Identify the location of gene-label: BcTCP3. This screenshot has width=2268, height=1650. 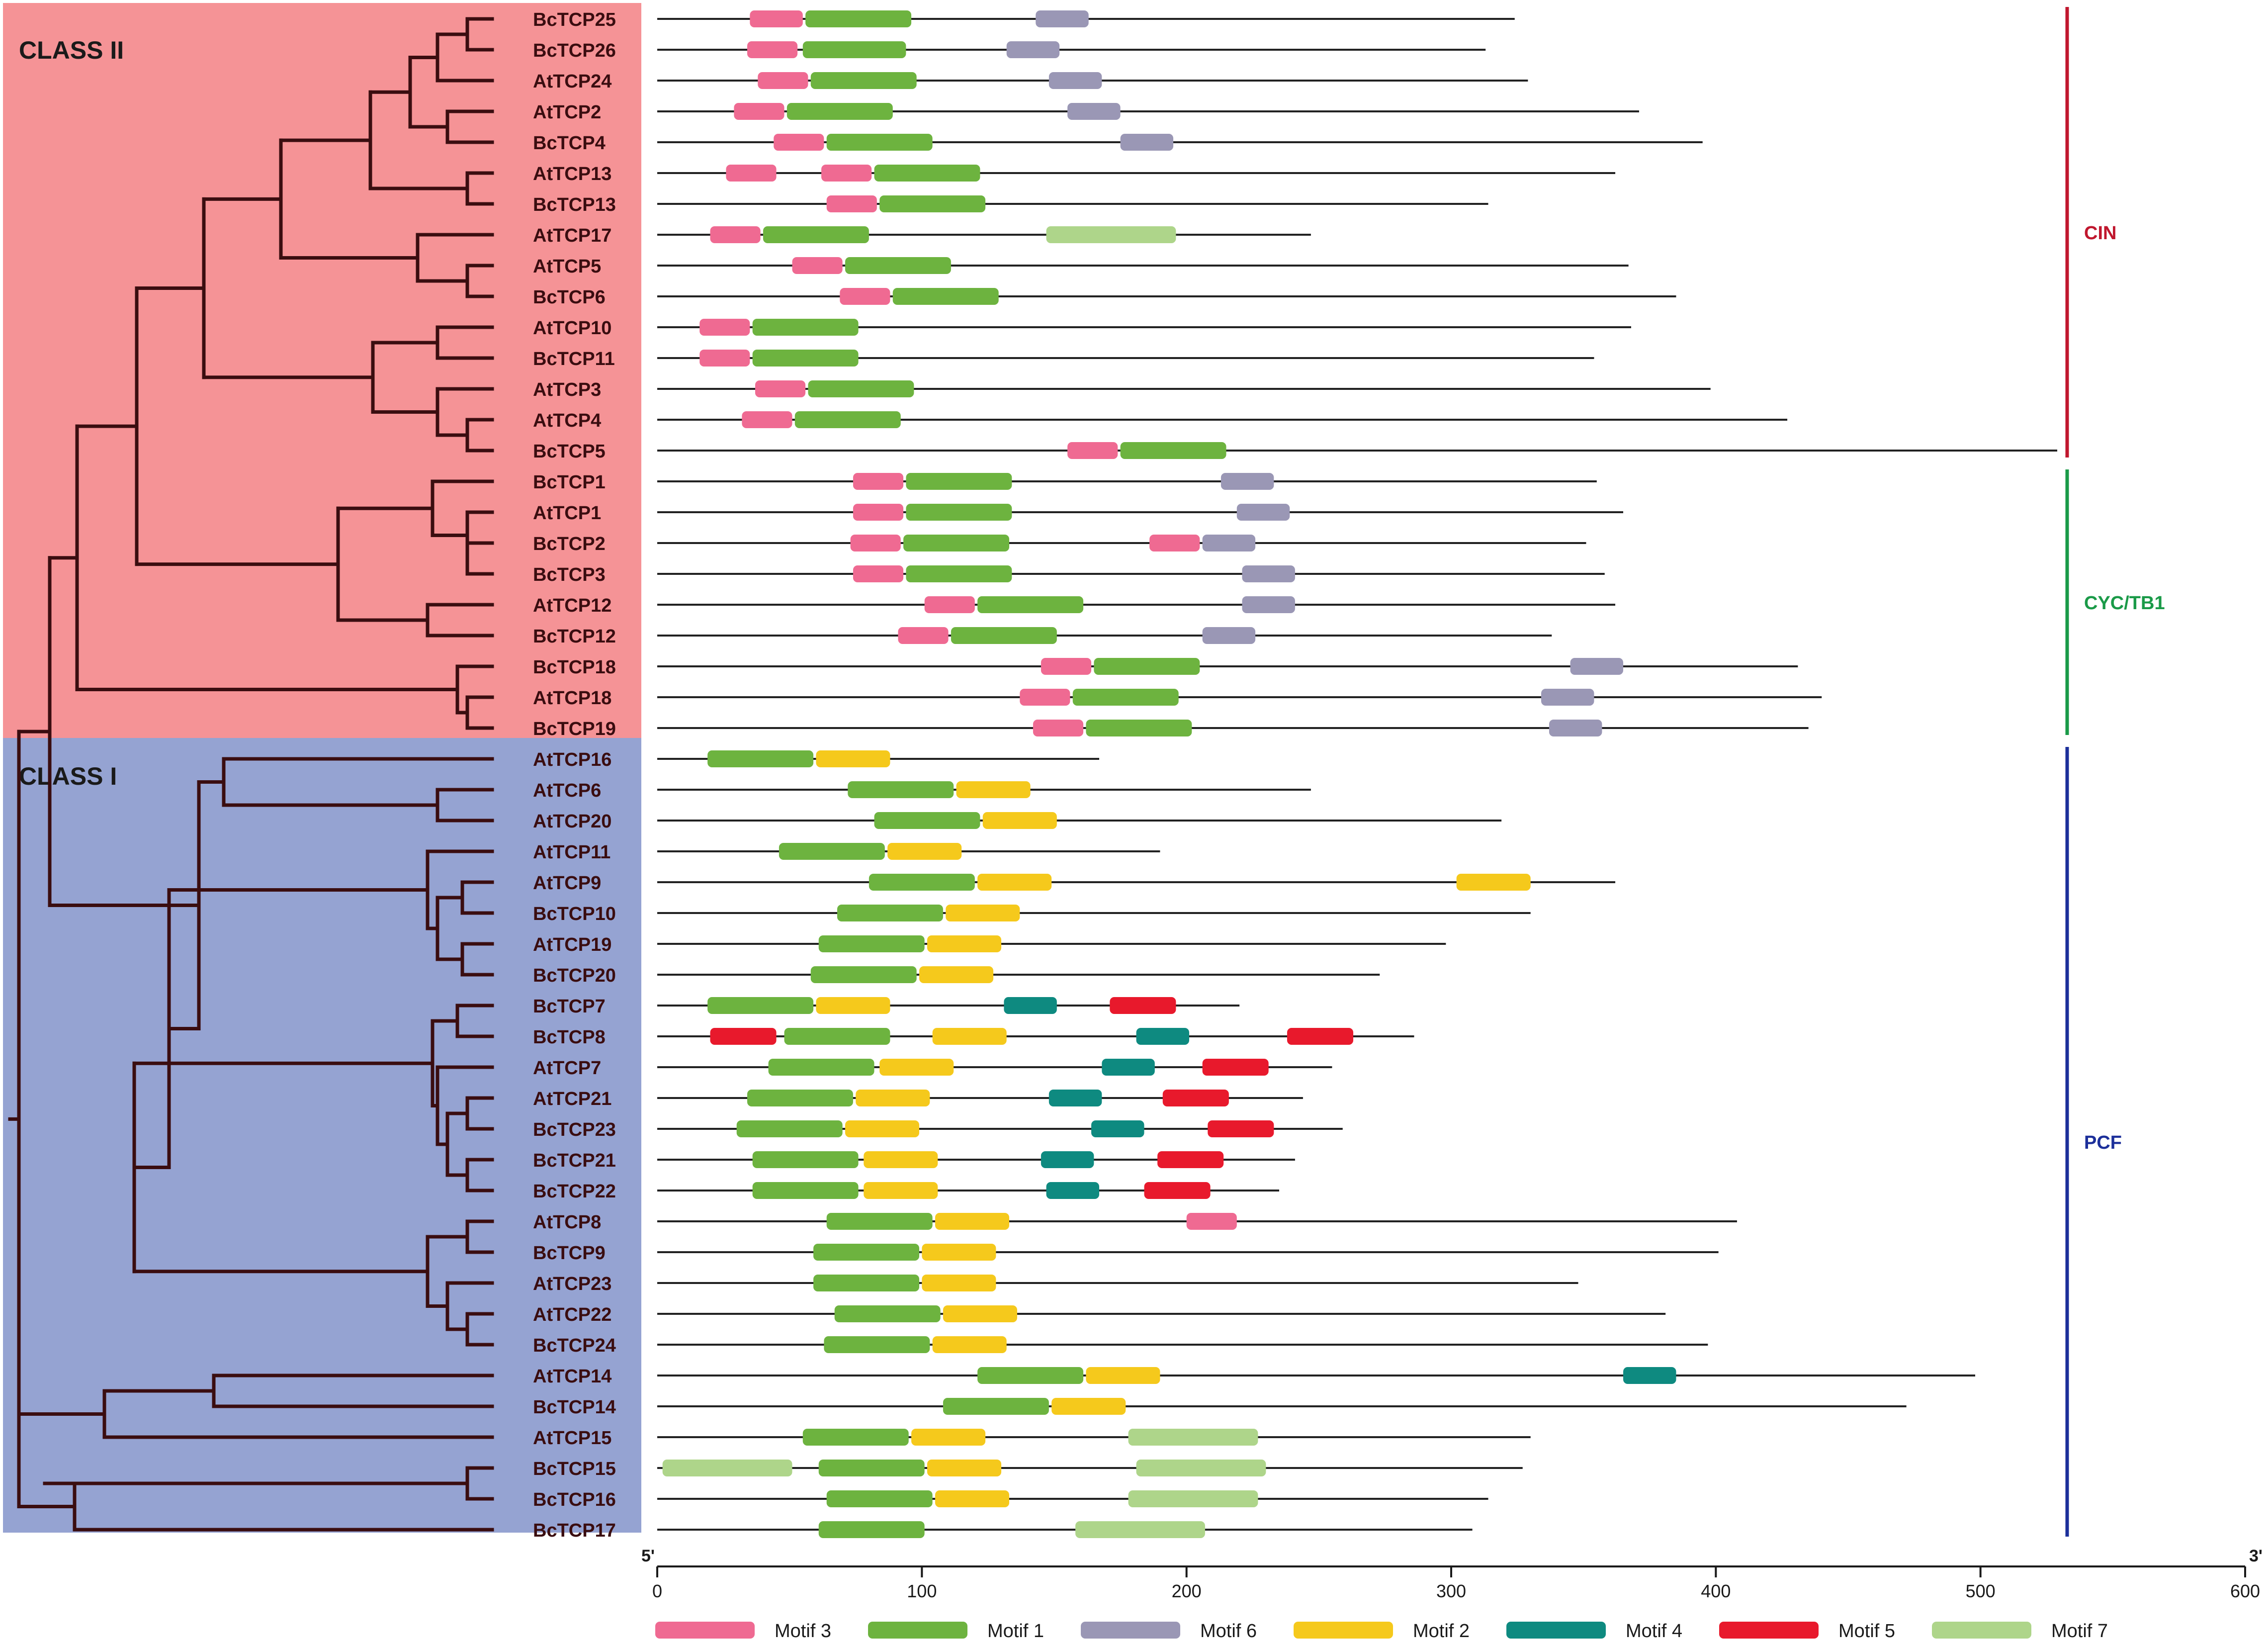
(569, 574).